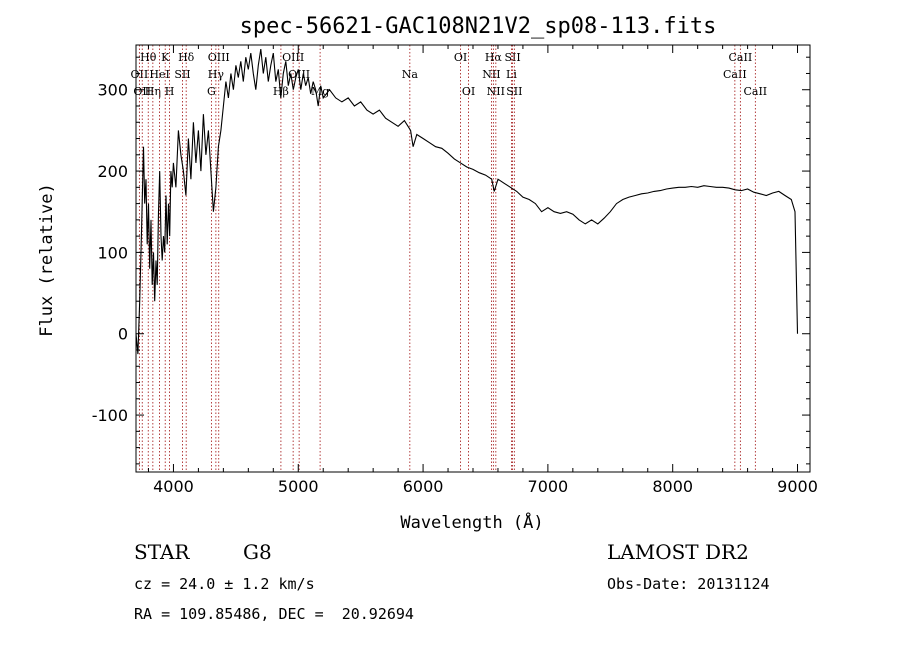 This screenshot has width=900, height=649. What do you see at coordinates (112, 252) in the screenshot?
I see `y-tick-label: 100` at bounding box center [112, 252].